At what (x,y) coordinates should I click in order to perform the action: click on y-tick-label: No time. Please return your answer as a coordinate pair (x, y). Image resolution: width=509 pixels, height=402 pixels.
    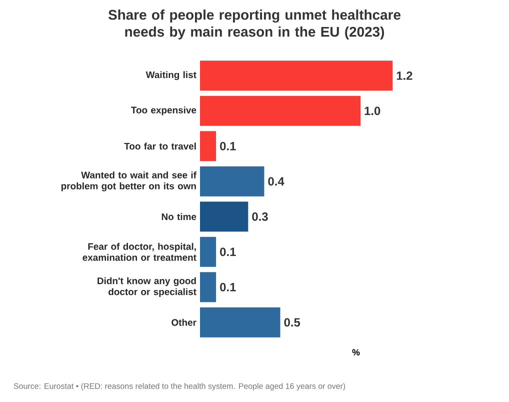
    Looking at the image, I should click on (179, 216).